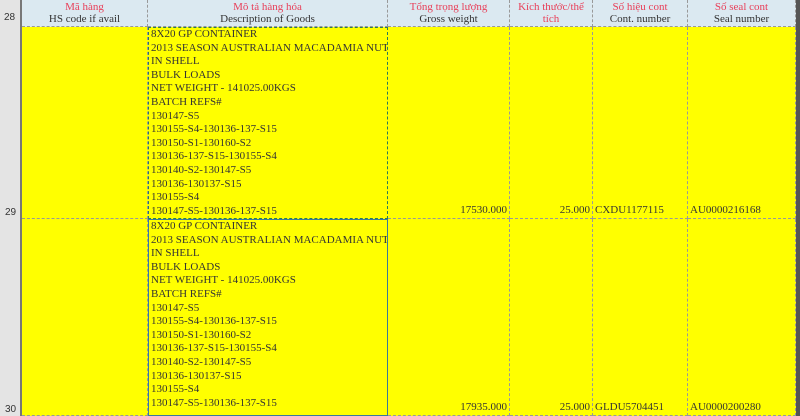 This screenshot has height=416, width=800. Describe the element at coordinates (448, 19) in the screenshot. I see `header-label-en: Gross weight` at that location.